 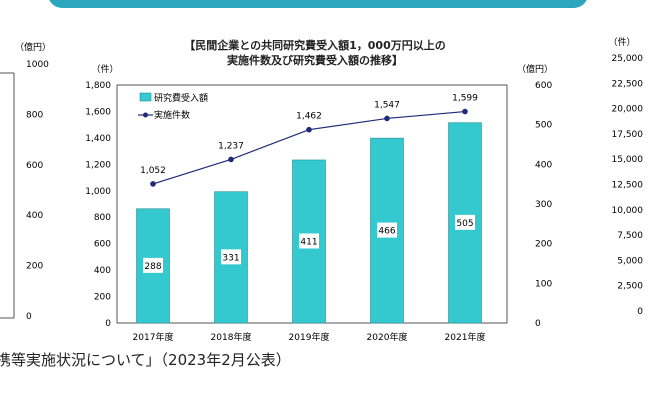 I want to click on x-axis-tick-label: 2019年度, so click(x=309, y=337).